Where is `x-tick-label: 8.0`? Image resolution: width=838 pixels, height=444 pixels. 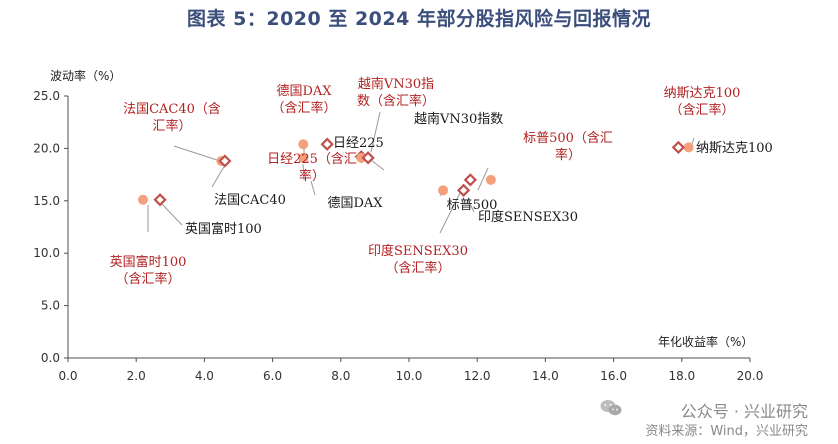 x-tick-label: 8.0 is located at coordinates (340, 376).